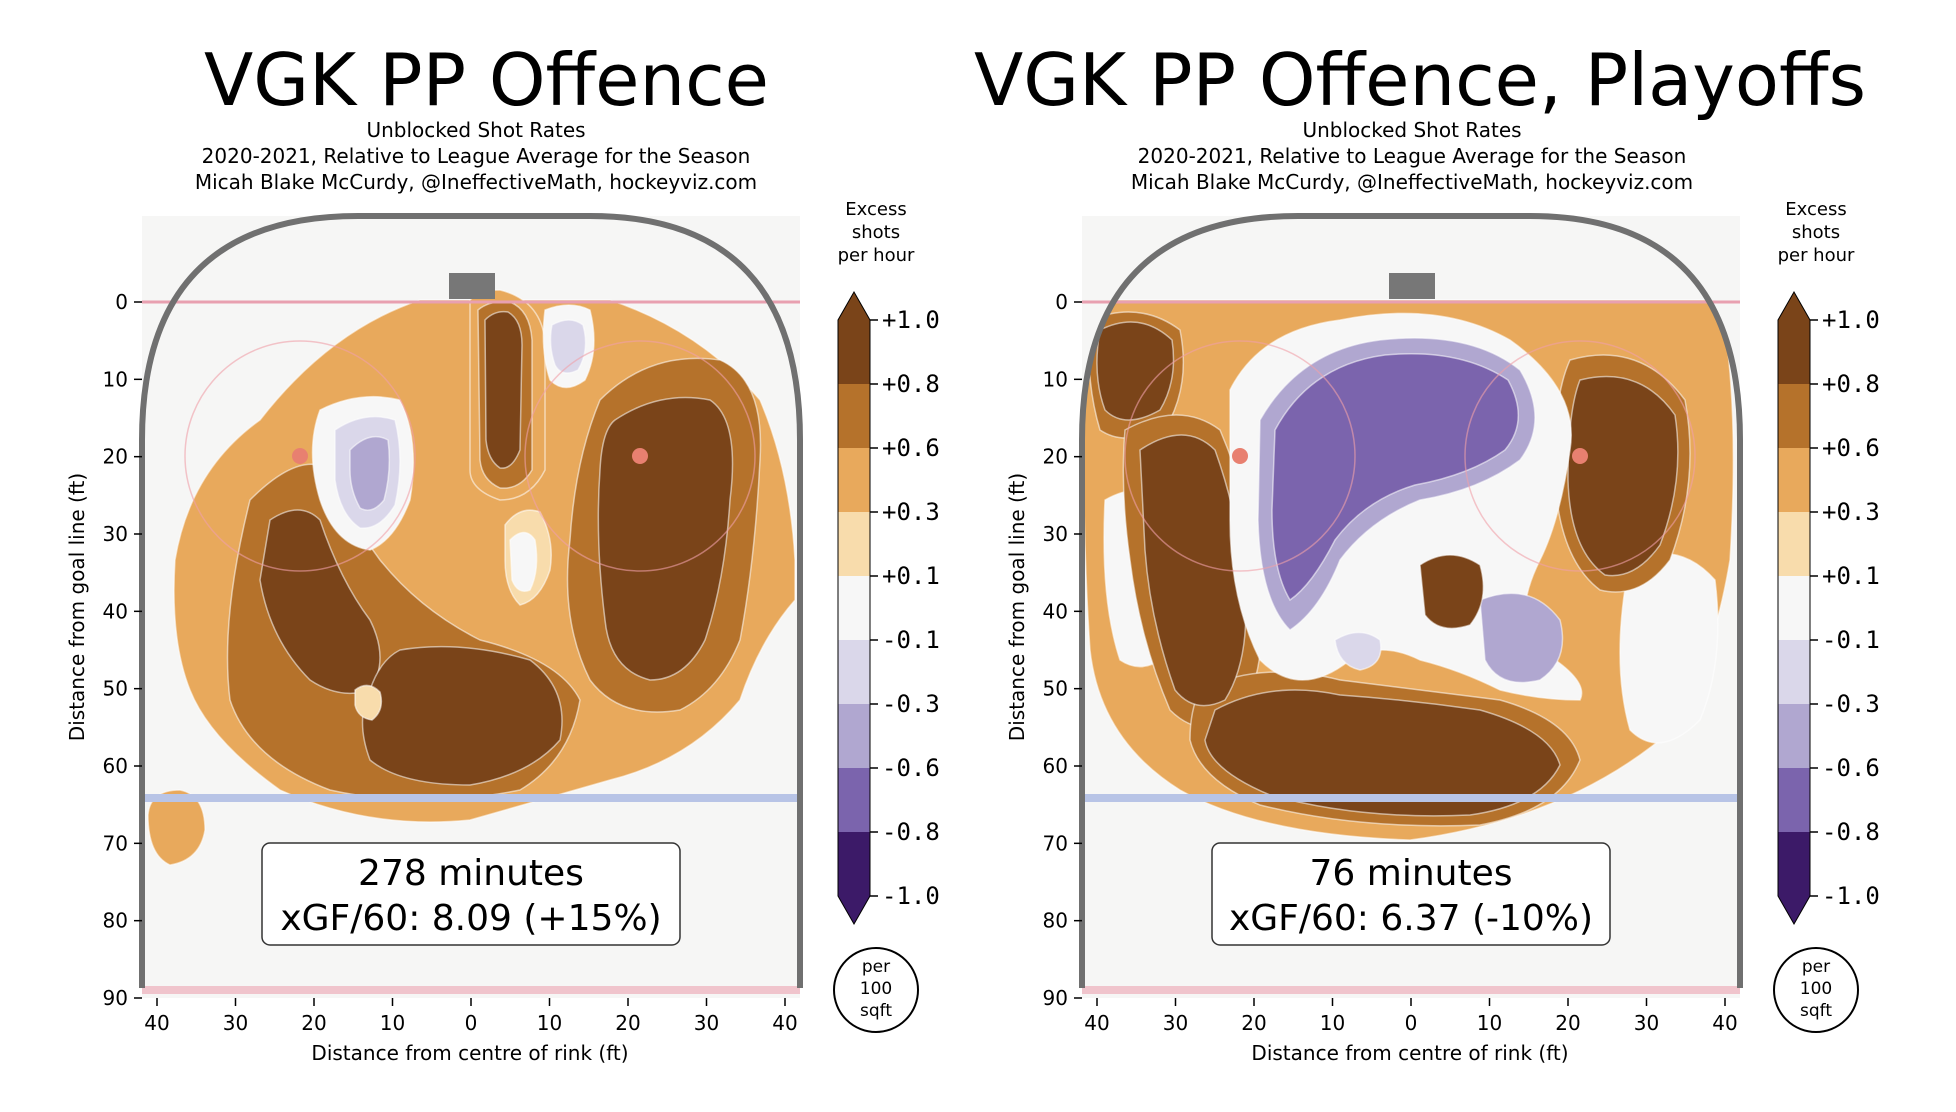  I want to click on faceoff-circle-right, so click(1580, 456).